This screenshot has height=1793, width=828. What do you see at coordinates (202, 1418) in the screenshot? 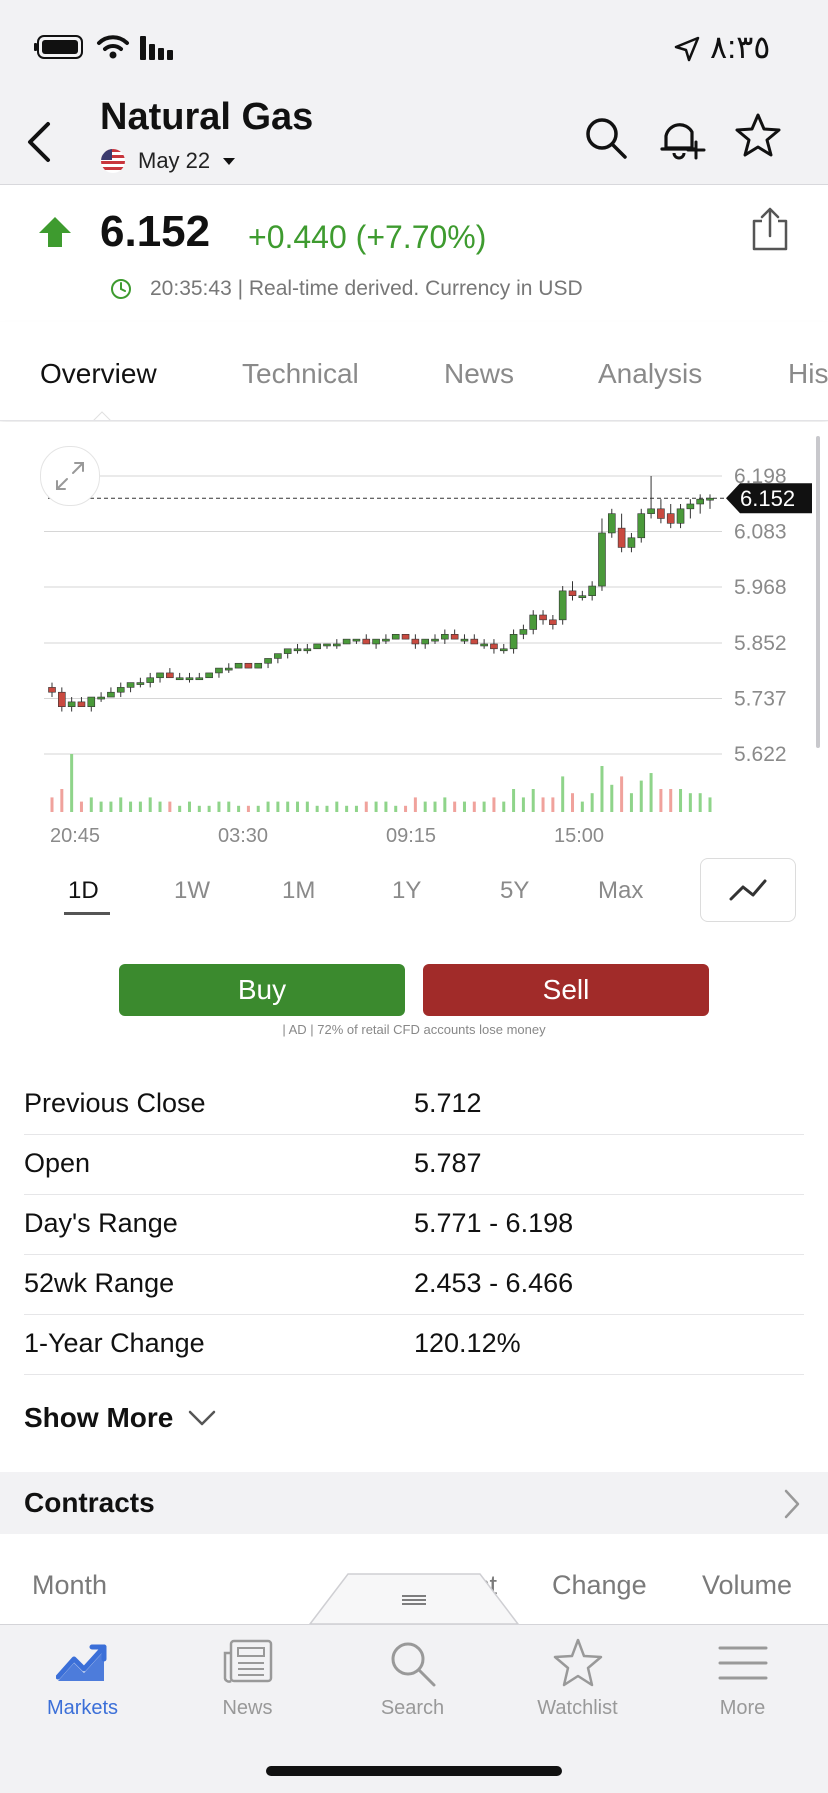
I see `chevron-down-icon` at bounding box center [202, 1418].